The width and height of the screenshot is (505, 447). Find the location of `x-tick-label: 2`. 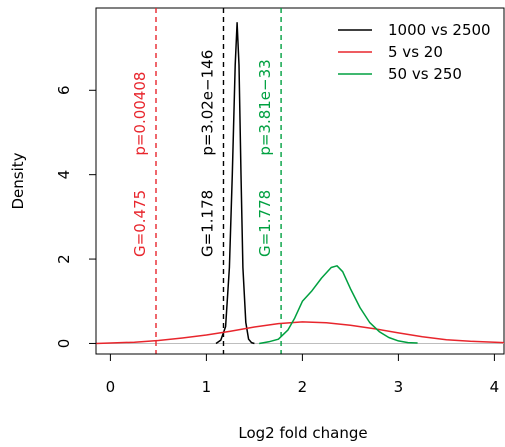

x-tick-label: 2 is located at coordinates (303, 387).